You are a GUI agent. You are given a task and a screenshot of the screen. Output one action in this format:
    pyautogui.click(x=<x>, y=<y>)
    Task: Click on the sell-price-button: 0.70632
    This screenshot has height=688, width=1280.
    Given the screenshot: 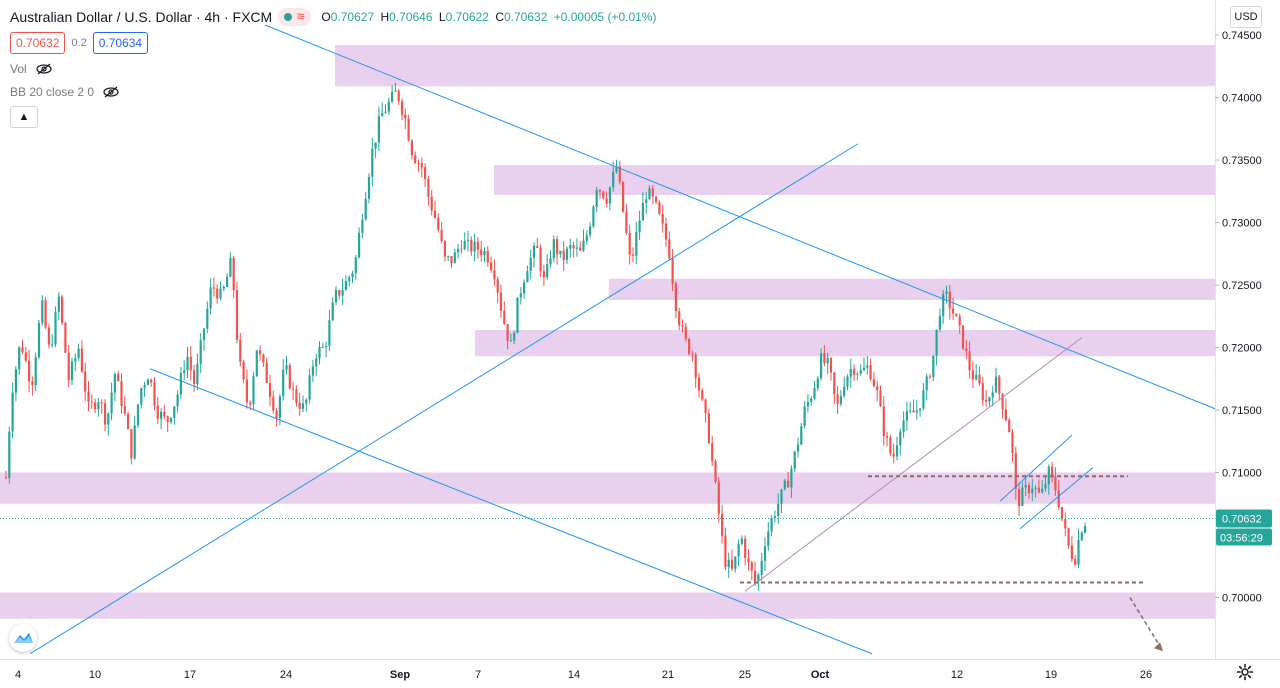 What is the action you would take?
    pyautogui.click(x=38, y=43)
    